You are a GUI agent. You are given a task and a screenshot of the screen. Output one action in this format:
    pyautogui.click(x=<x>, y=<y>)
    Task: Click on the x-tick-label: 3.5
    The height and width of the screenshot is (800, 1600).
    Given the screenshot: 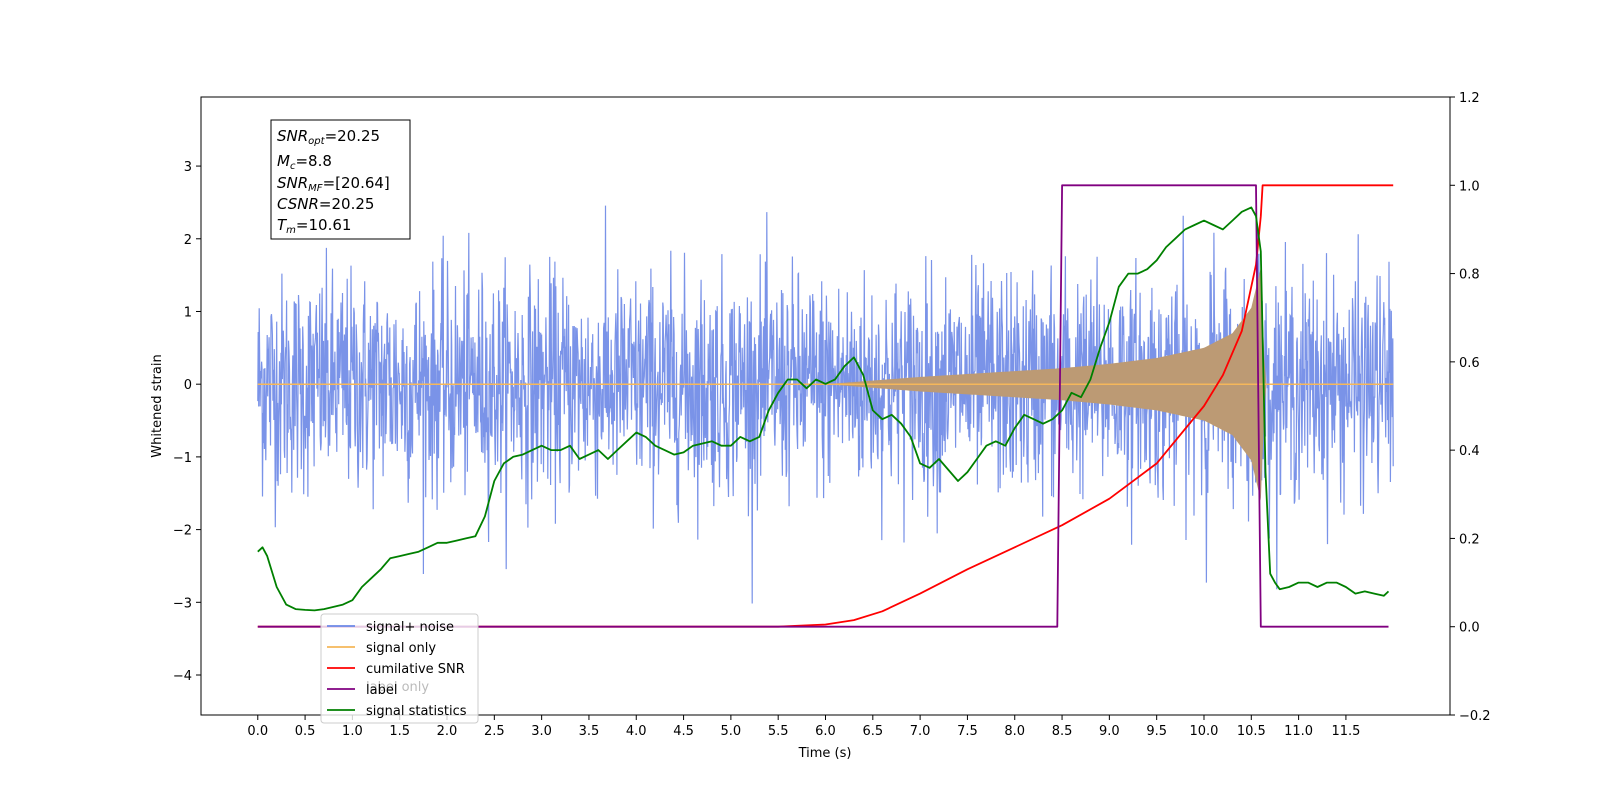 What is the action you would take?
    pyautogui.click(x=589, y=731)
    